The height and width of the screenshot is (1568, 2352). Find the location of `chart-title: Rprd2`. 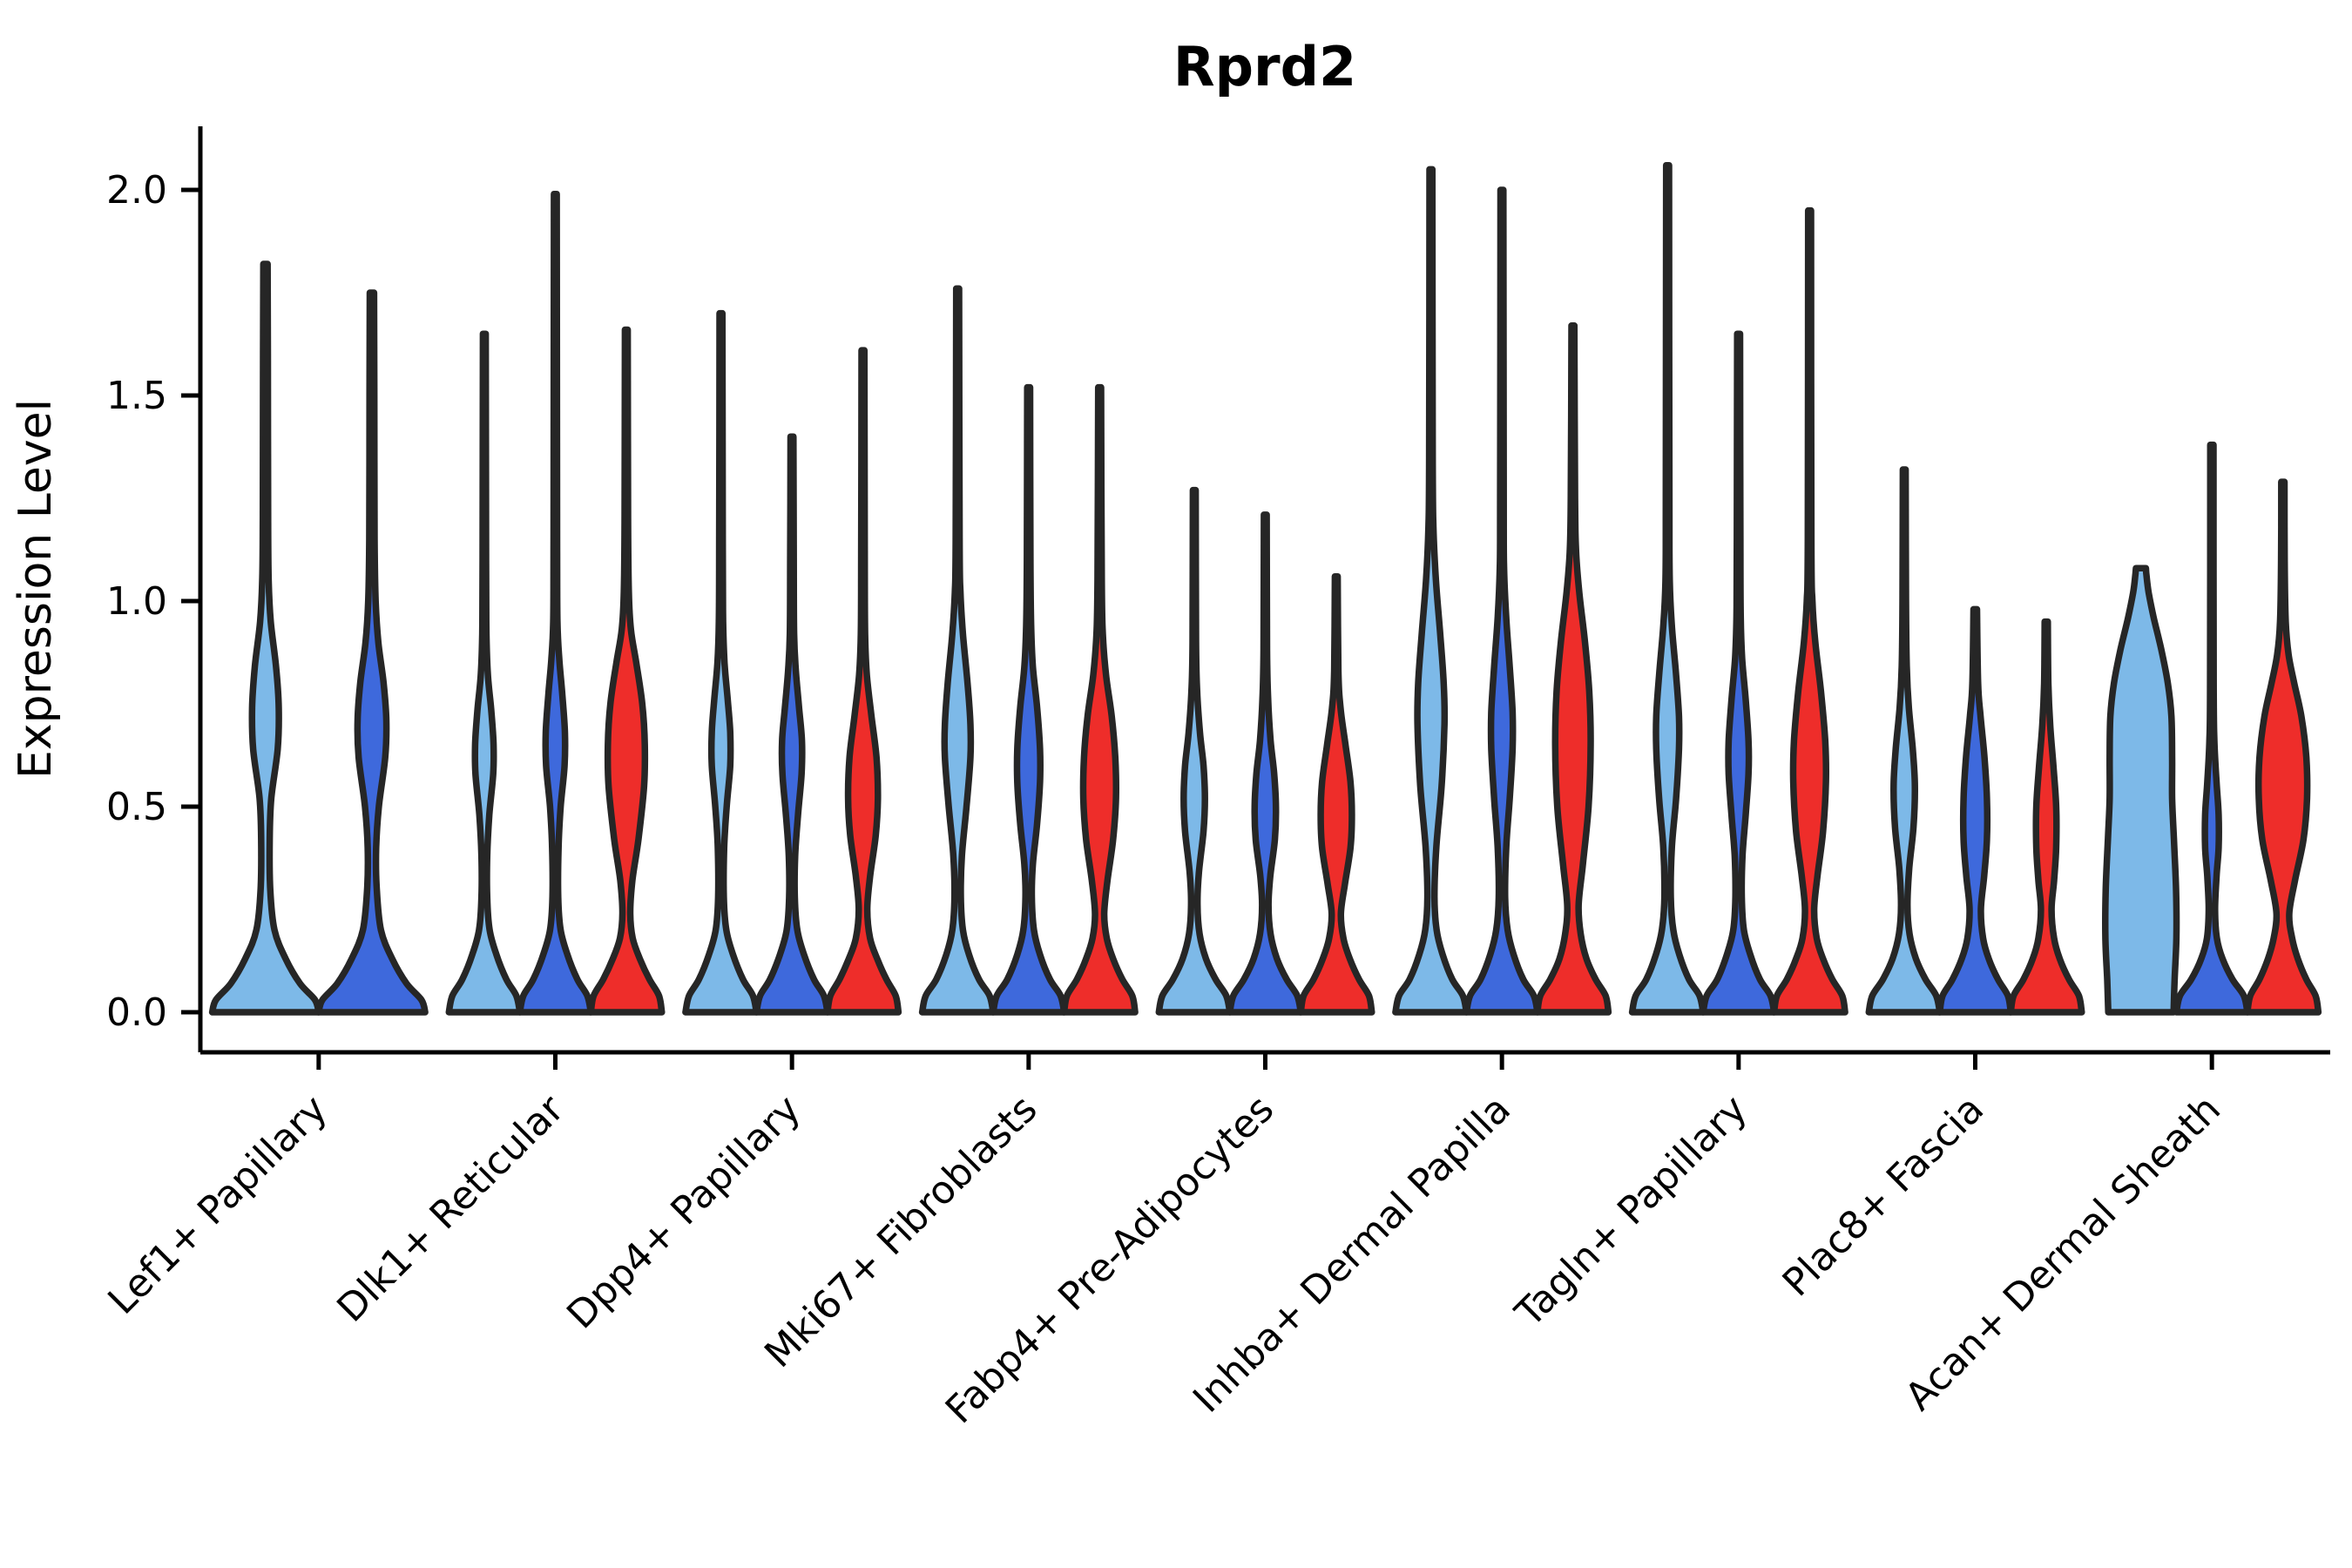

chart-title: Rprd2 is located at coordinates (1264, 66).